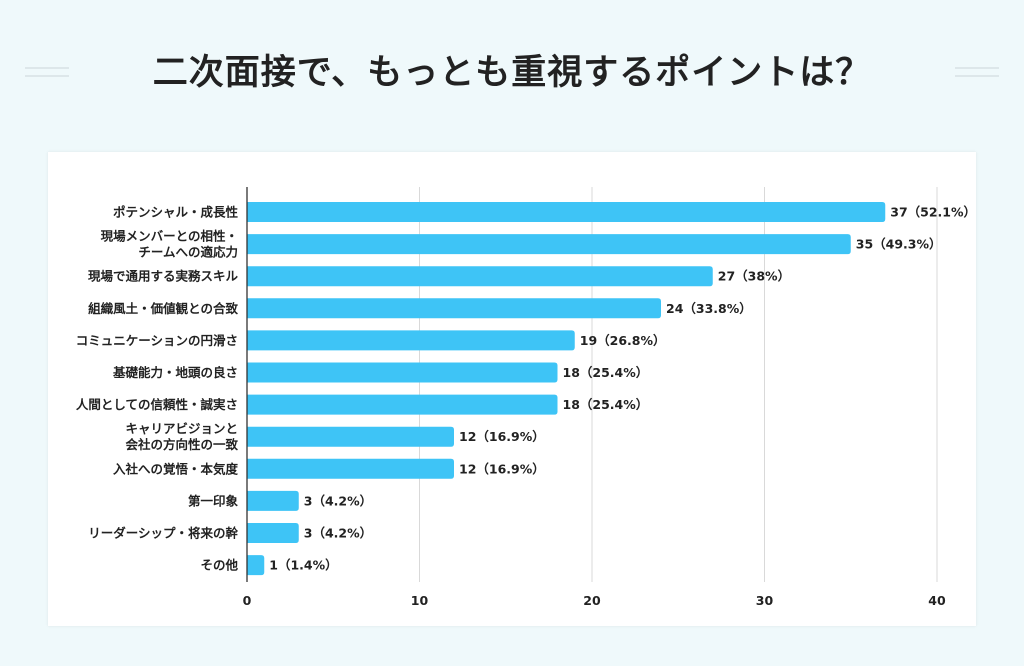  What do you see at coordinates (937, 600) in the screenshot?
I see `x-tick-label: 40` at bounding box center [937, 600].